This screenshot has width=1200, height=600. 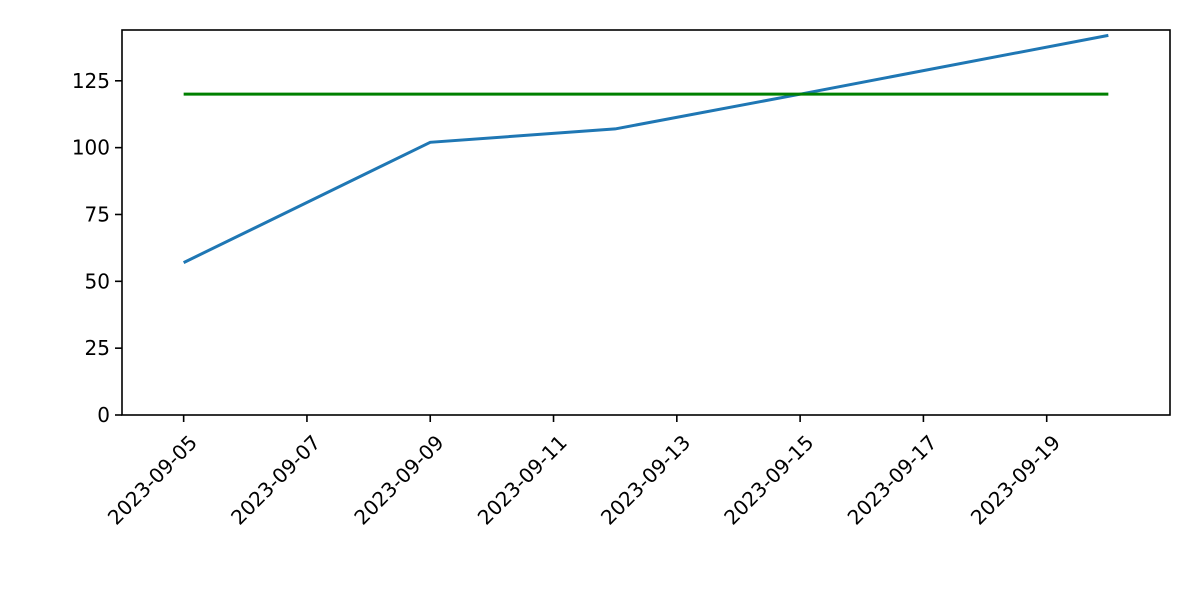 I want to click on y-tick-label: 50, so click(x=97, y=281).